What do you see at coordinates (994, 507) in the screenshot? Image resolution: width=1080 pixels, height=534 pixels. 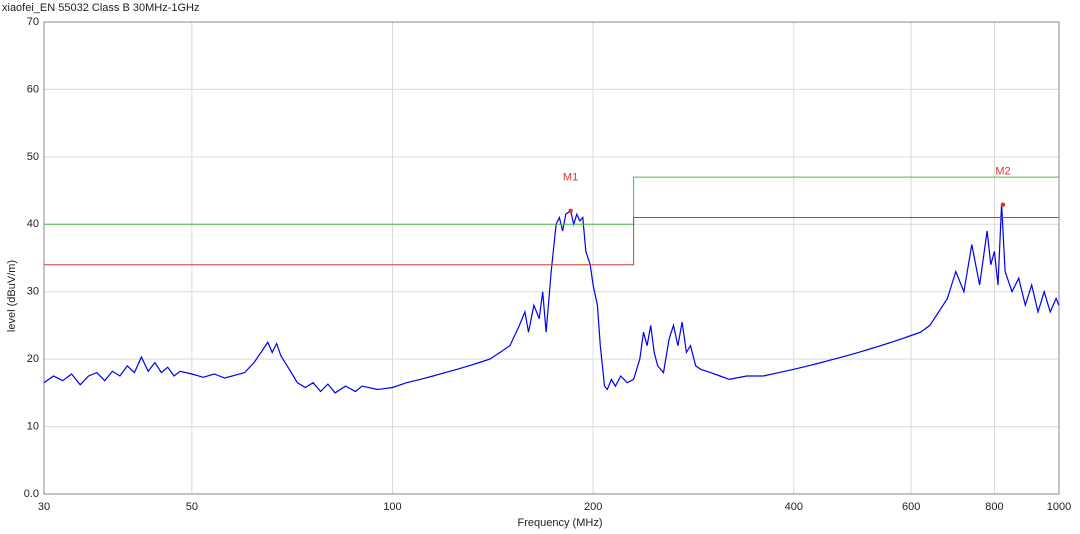 I see `x-tick-label: 800` at bounding box center [994, 507].